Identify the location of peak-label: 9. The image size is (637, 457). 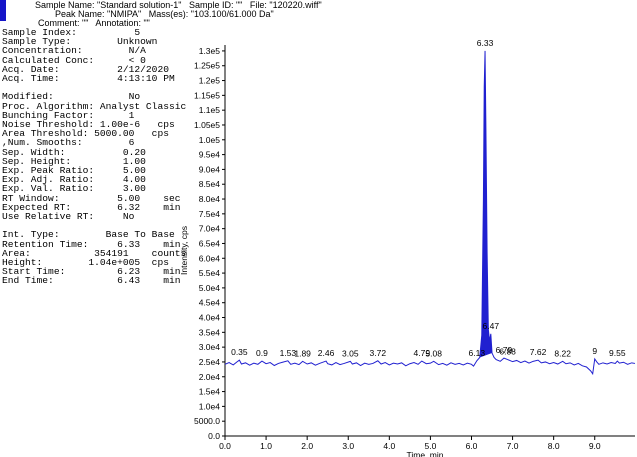
(594, 351).